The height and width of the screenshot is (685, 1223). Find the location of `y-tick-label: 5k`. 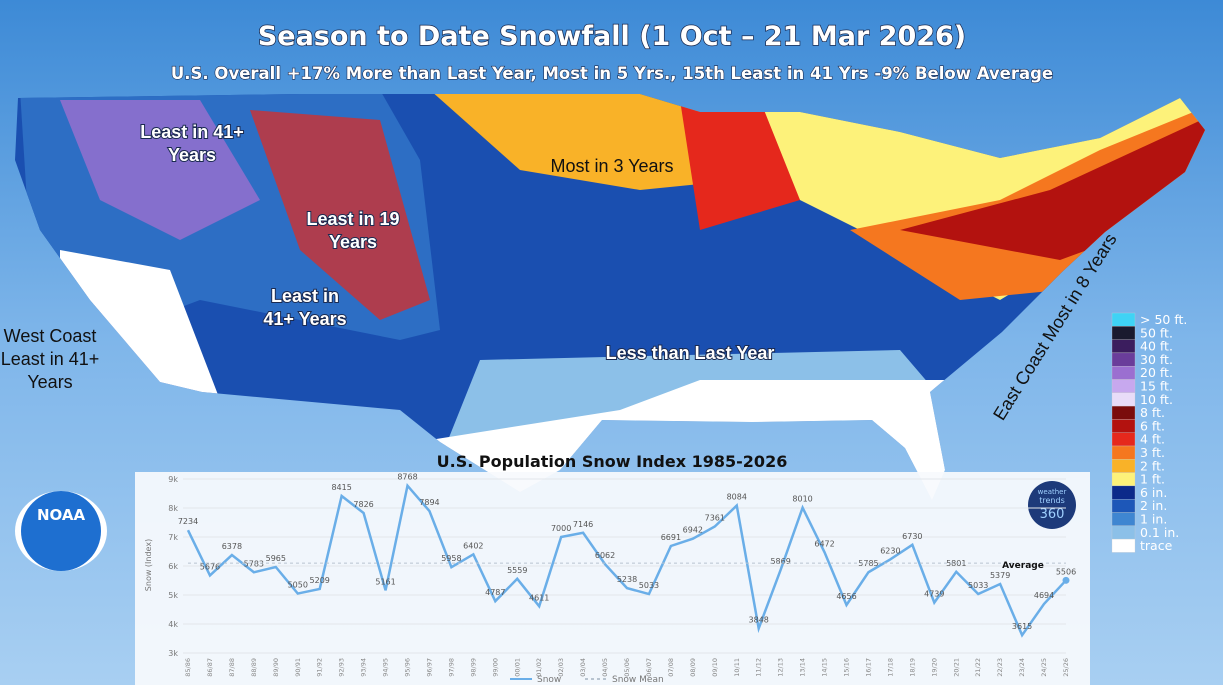

y-tick-label: 5k is located at coordinates (173, 595).